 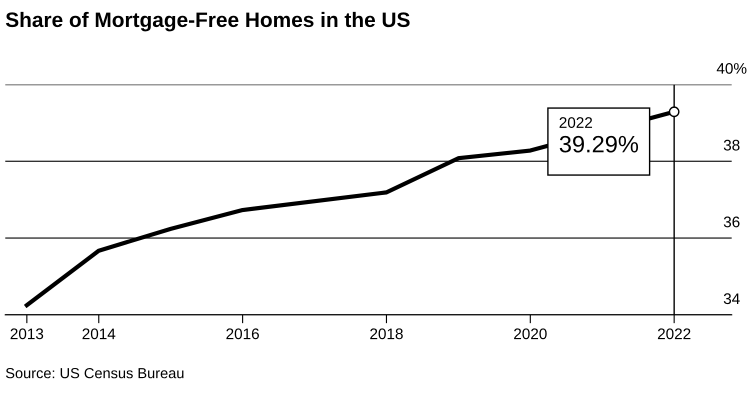 I want to click on source-note: Source: US Census Bureau, so click(x=95, y=373).